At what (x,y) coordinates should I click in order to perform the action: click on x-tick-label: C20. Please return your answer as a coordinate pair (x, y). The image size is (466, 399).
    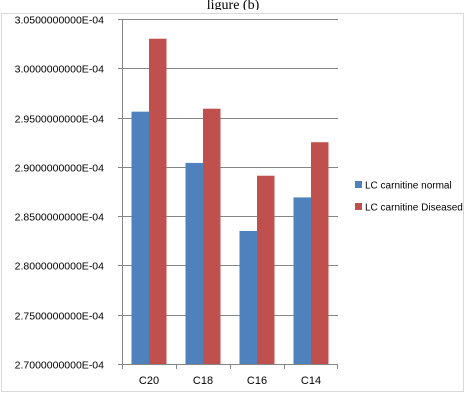
    Looking at the image, I should click on (149, 381).